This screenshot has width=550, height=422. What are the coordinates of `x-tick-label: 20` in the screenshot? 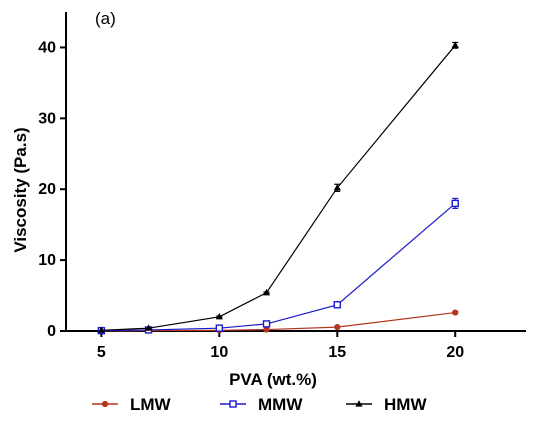 It's located at (455, 352).